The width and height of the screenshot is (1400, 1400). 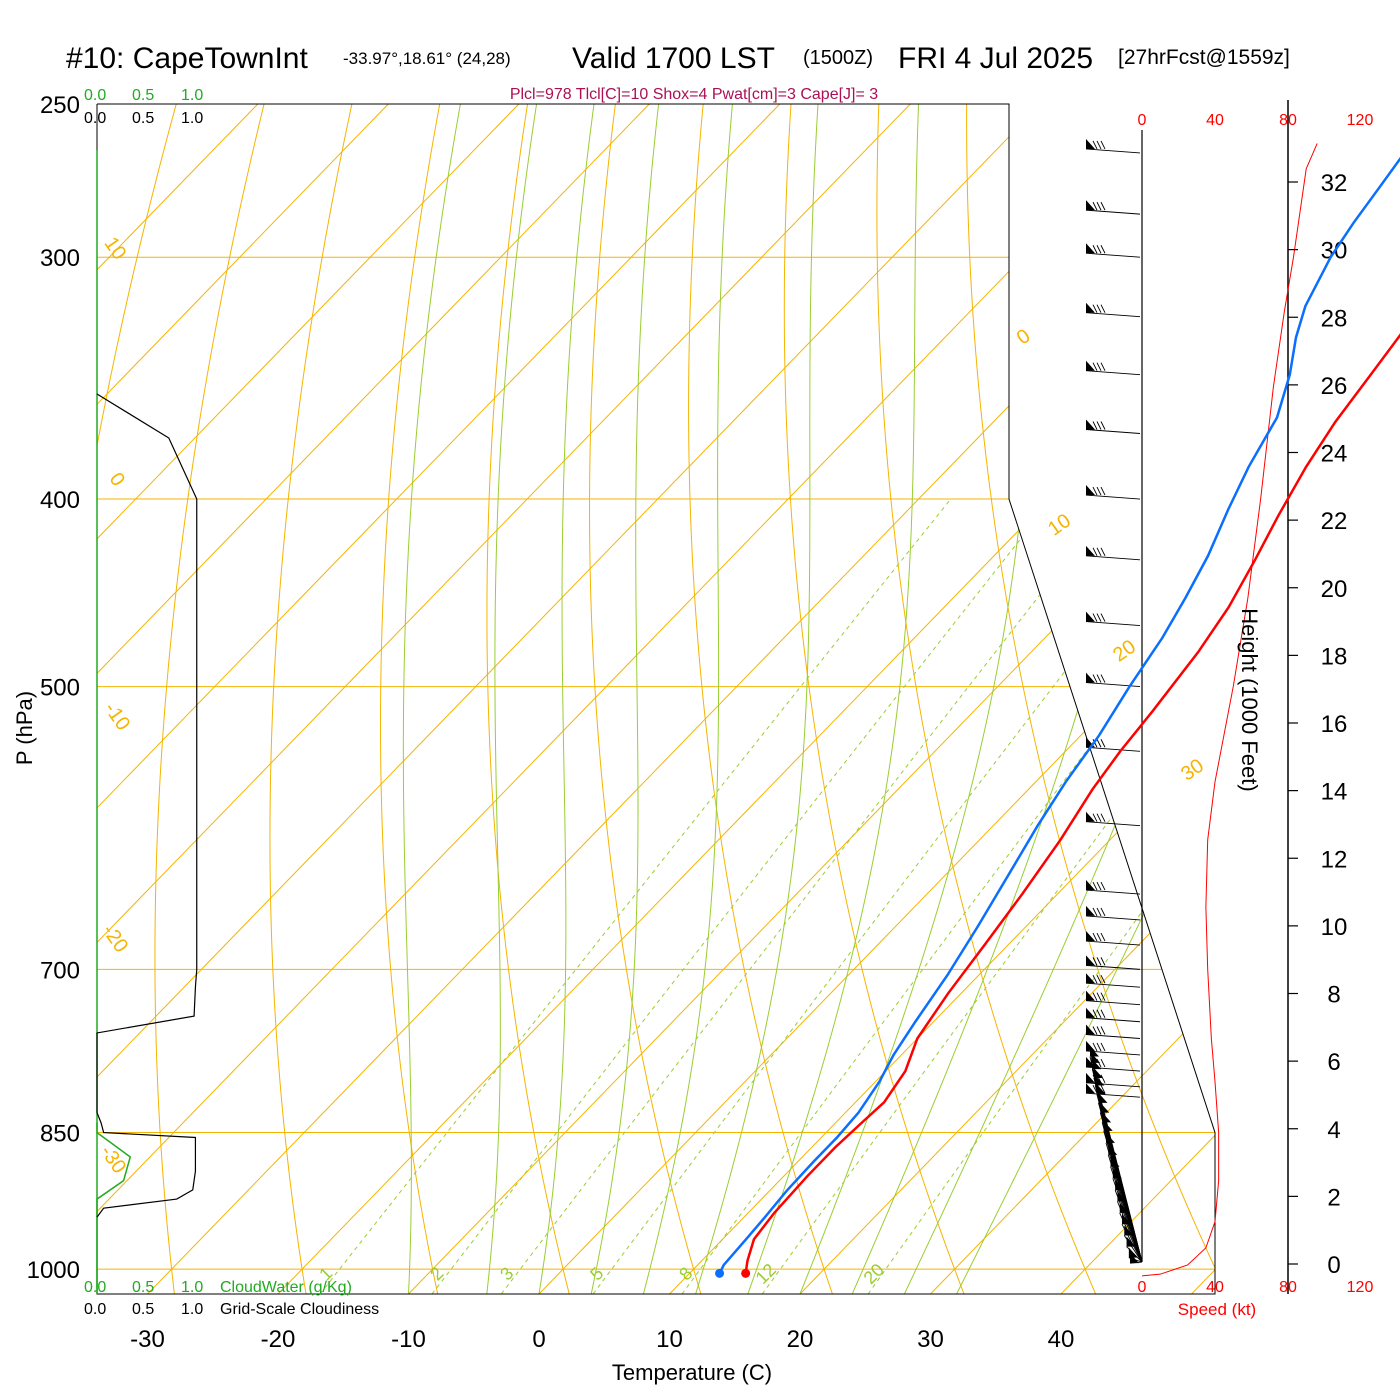 I want to click on cloud-water-tick-1-bottom: 0.5, so click(x=143, y=1287).